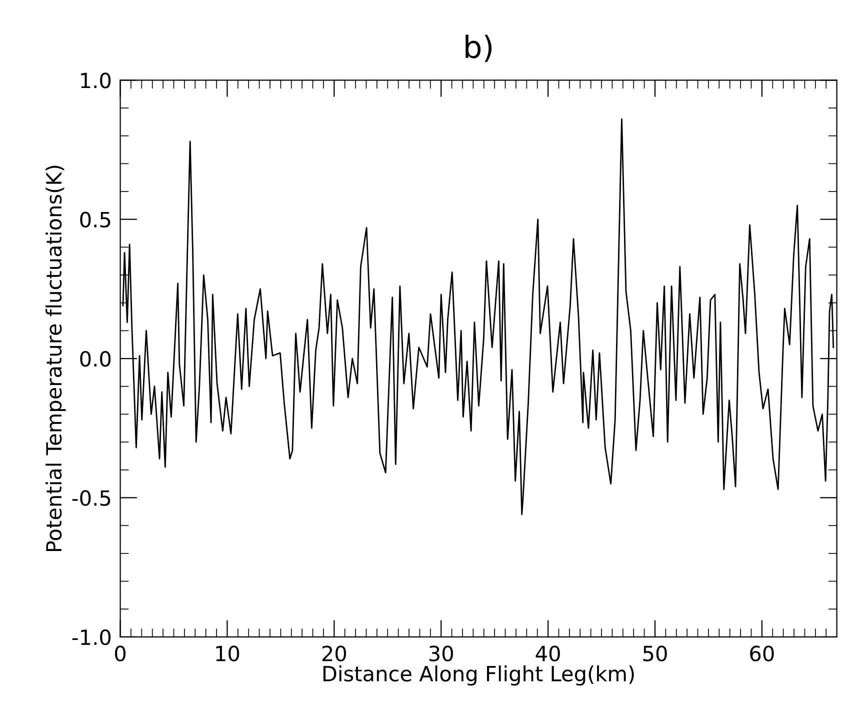  Describe the element at coordinates (95, 220) in the screenshot. I see `y-tick-label: 0.5` at that location.